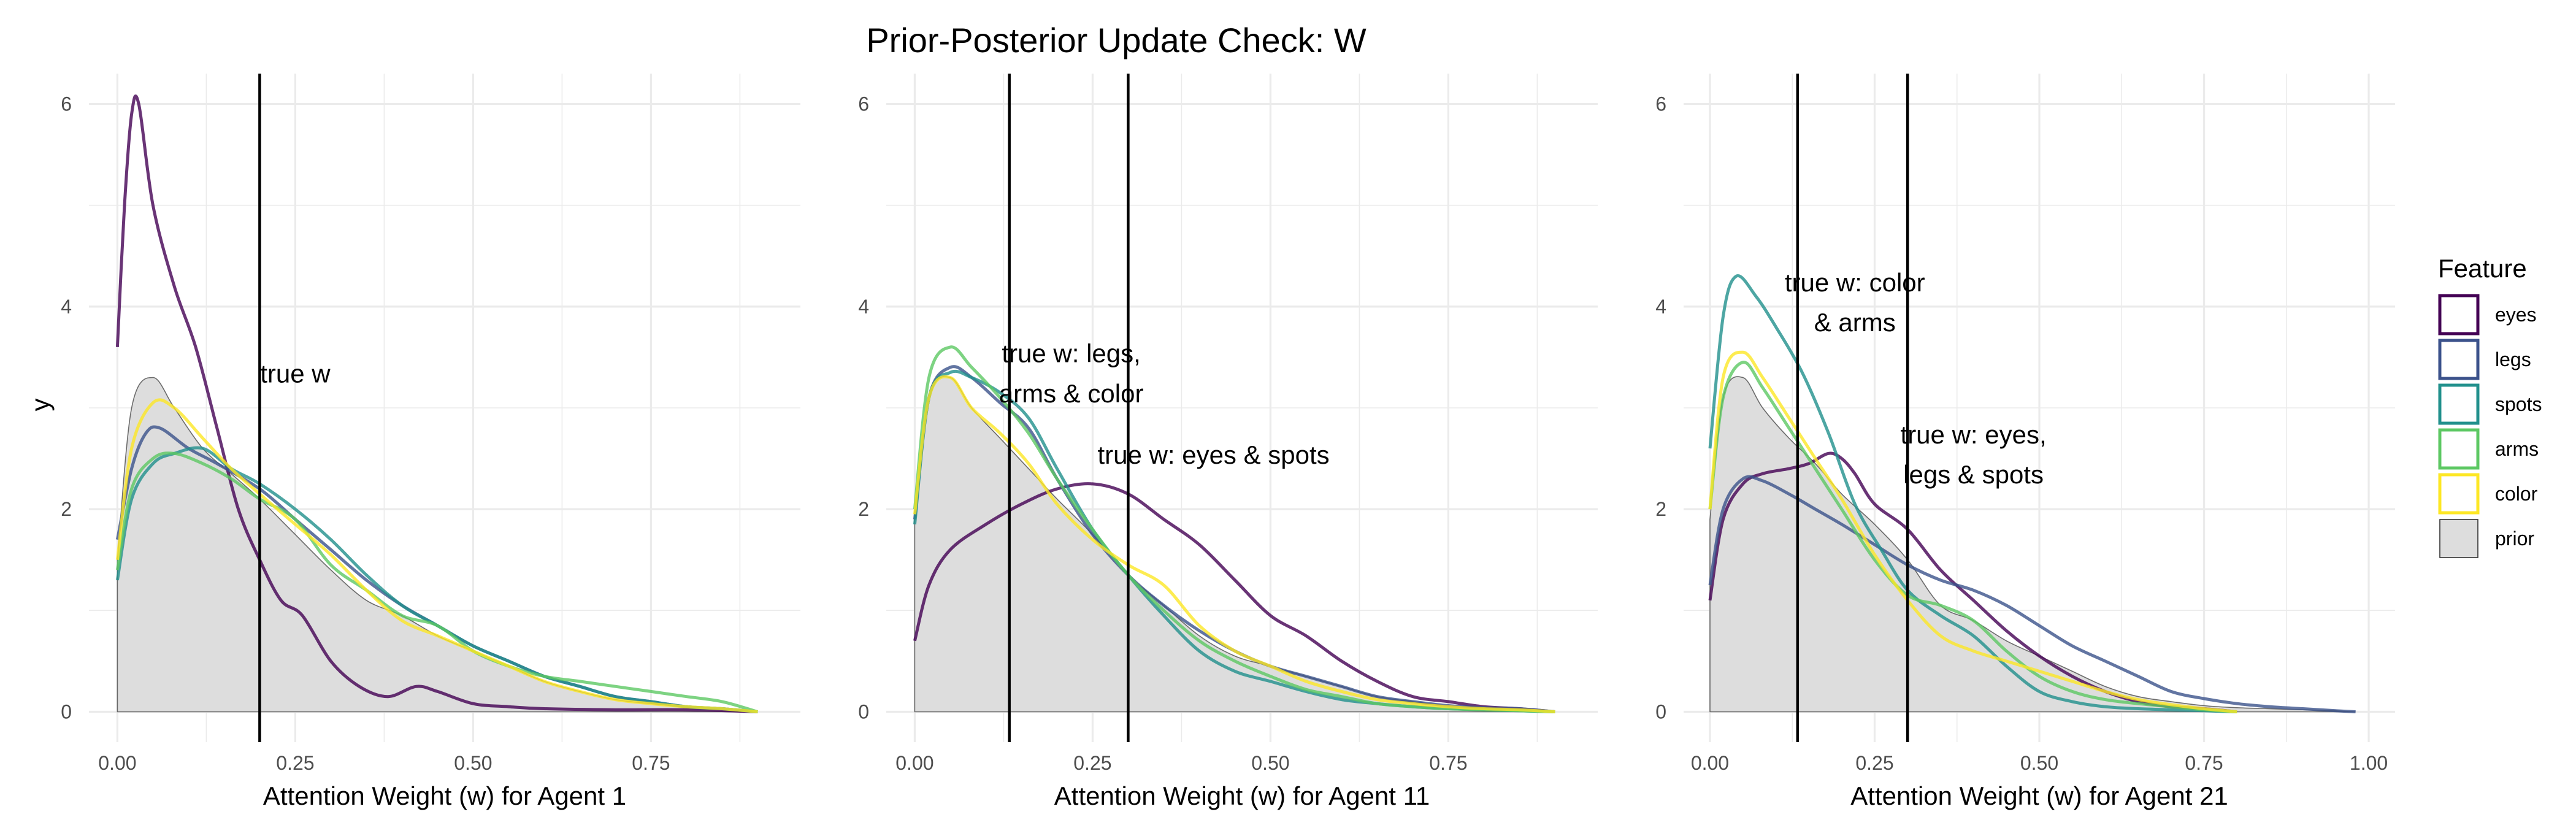  I want to click on legend-key-spots, so click(2459, 404).